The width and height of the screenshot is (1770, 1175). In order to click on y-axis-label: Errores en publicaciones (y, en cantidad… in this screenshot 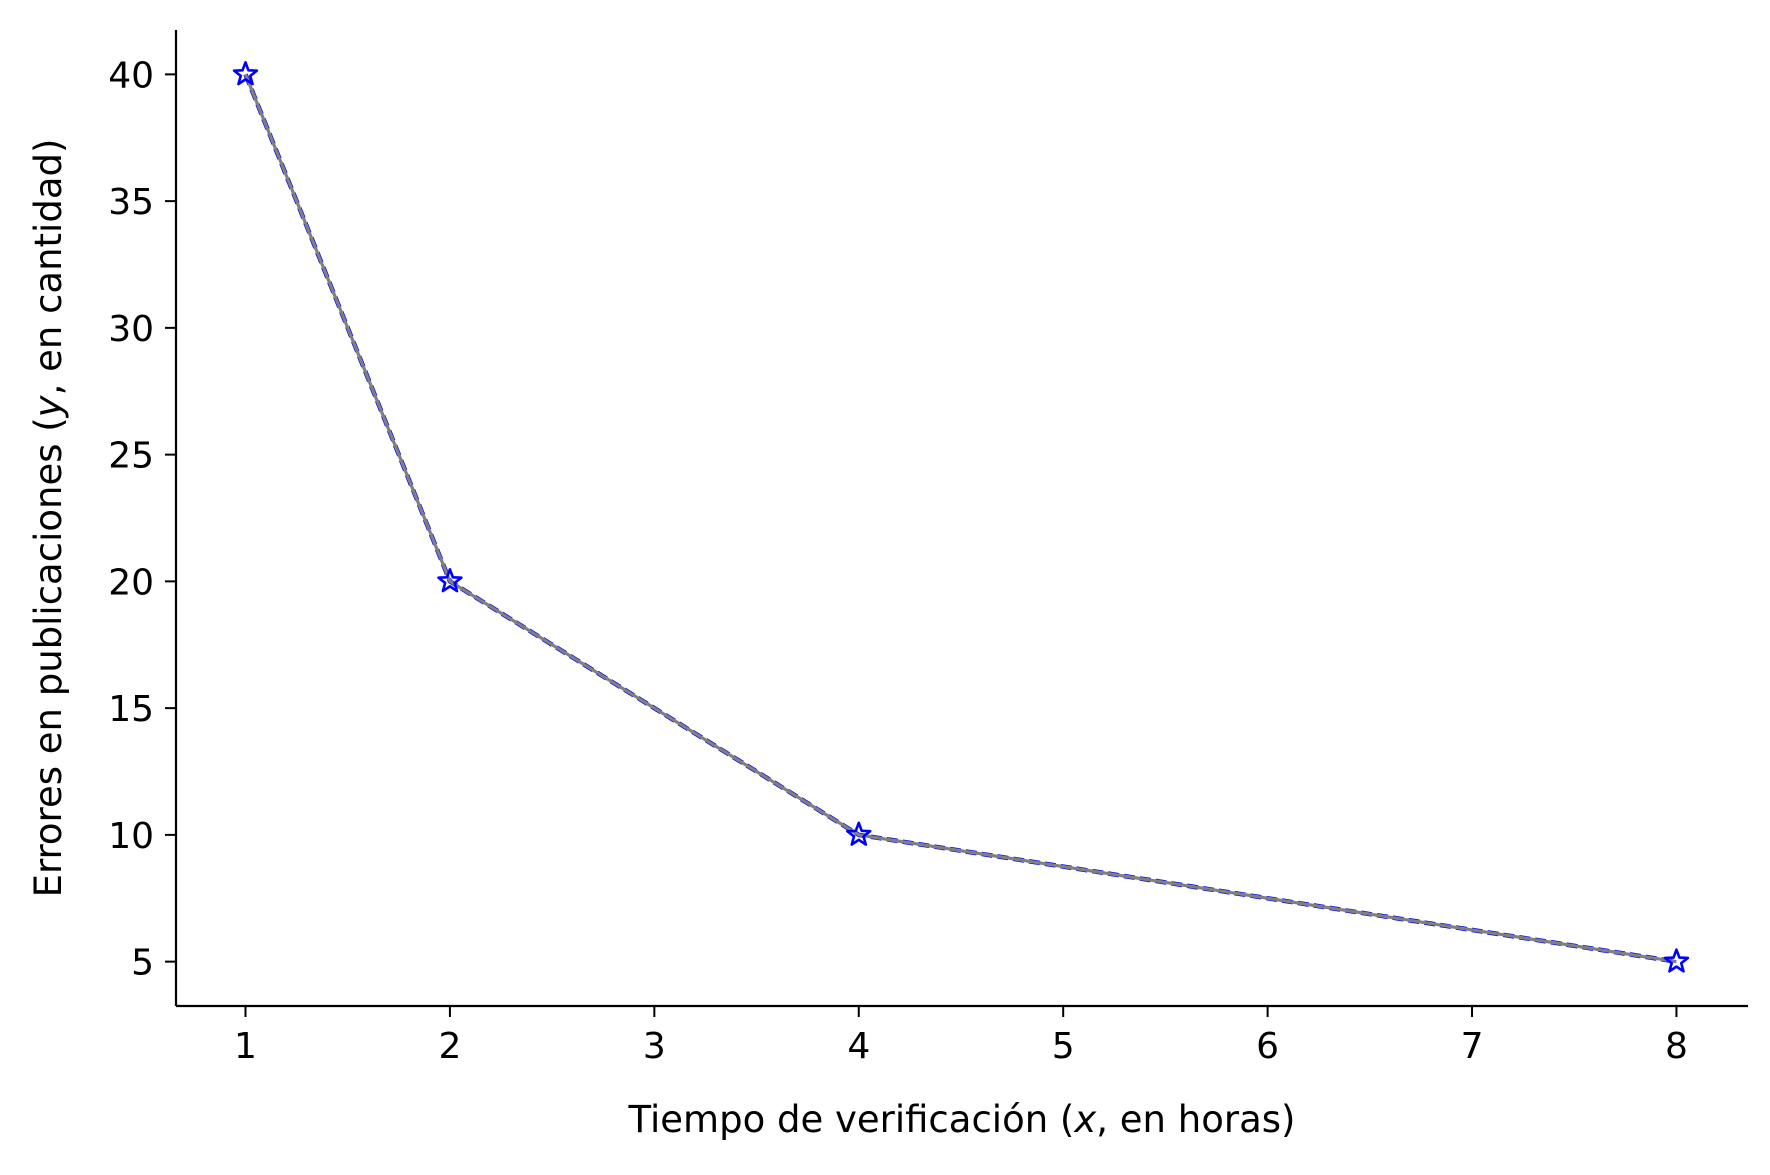, I will do `click(48, 518)`.